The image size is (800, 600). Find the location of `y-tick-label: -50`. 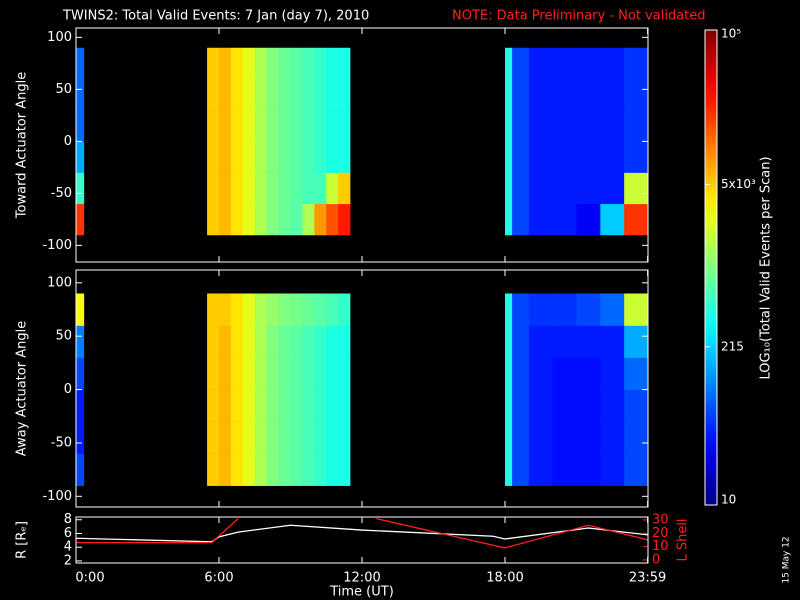

y-tick-label: -50 is located at coordinates (61, 193).